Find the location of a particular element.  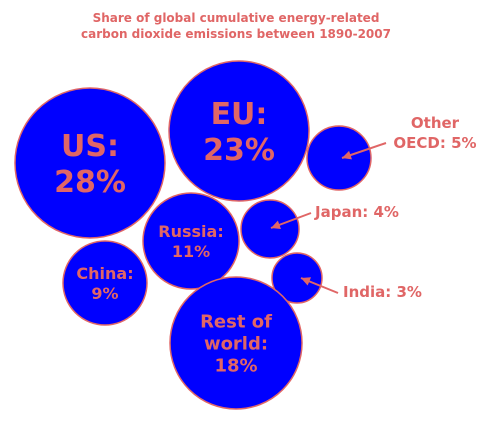

bubble-rest-of-world is located at coordinates (236, 343).